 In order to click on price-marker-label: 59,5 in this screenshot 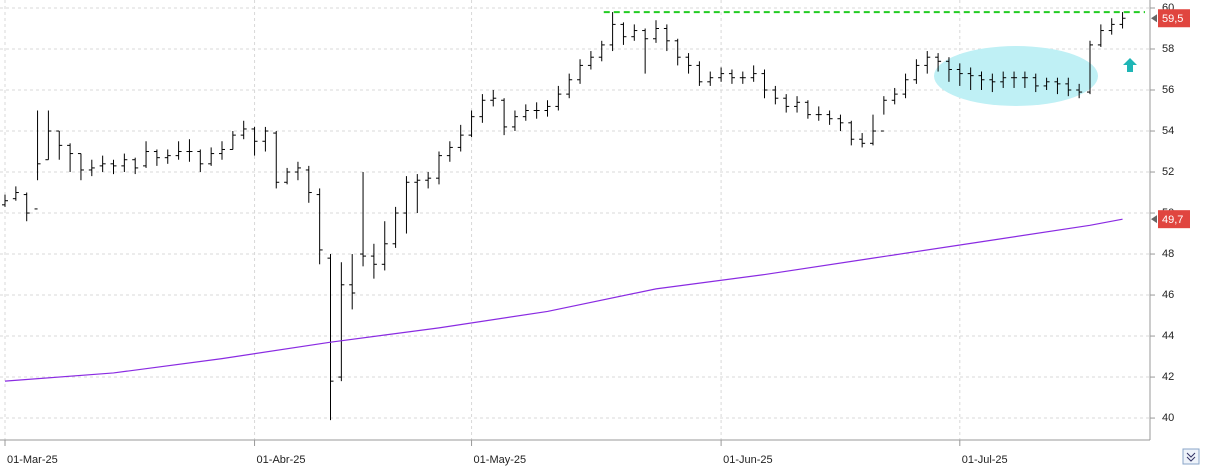, I will do `click(1172, 19)`.